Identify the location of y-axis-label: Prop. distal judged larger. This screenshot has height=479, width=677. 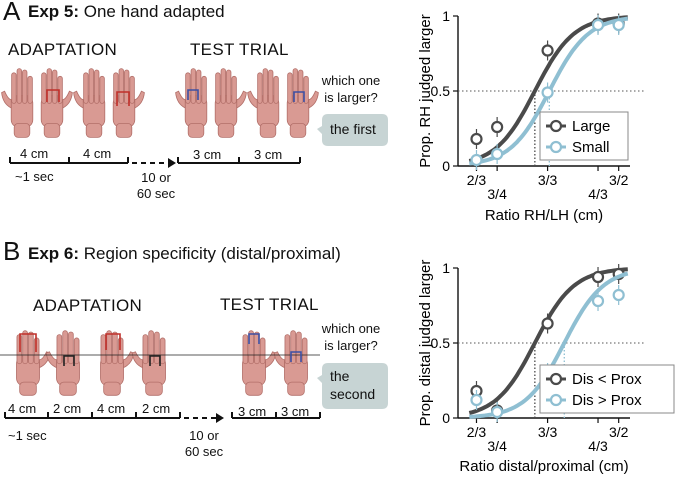
(425, 343).